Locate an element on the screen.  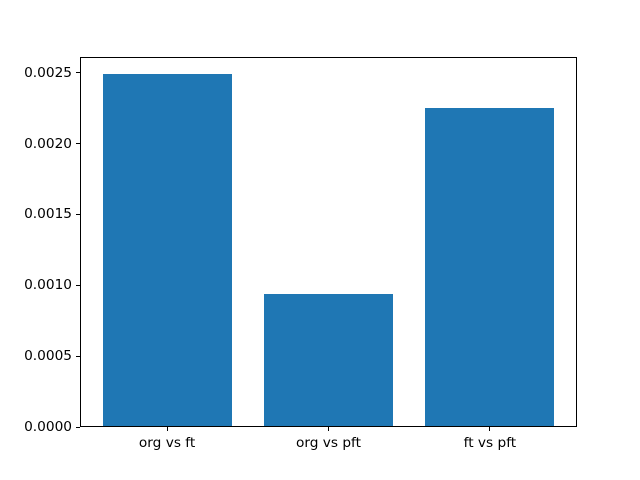
bar-org-vs-ft is located at coordinates (167, 250).